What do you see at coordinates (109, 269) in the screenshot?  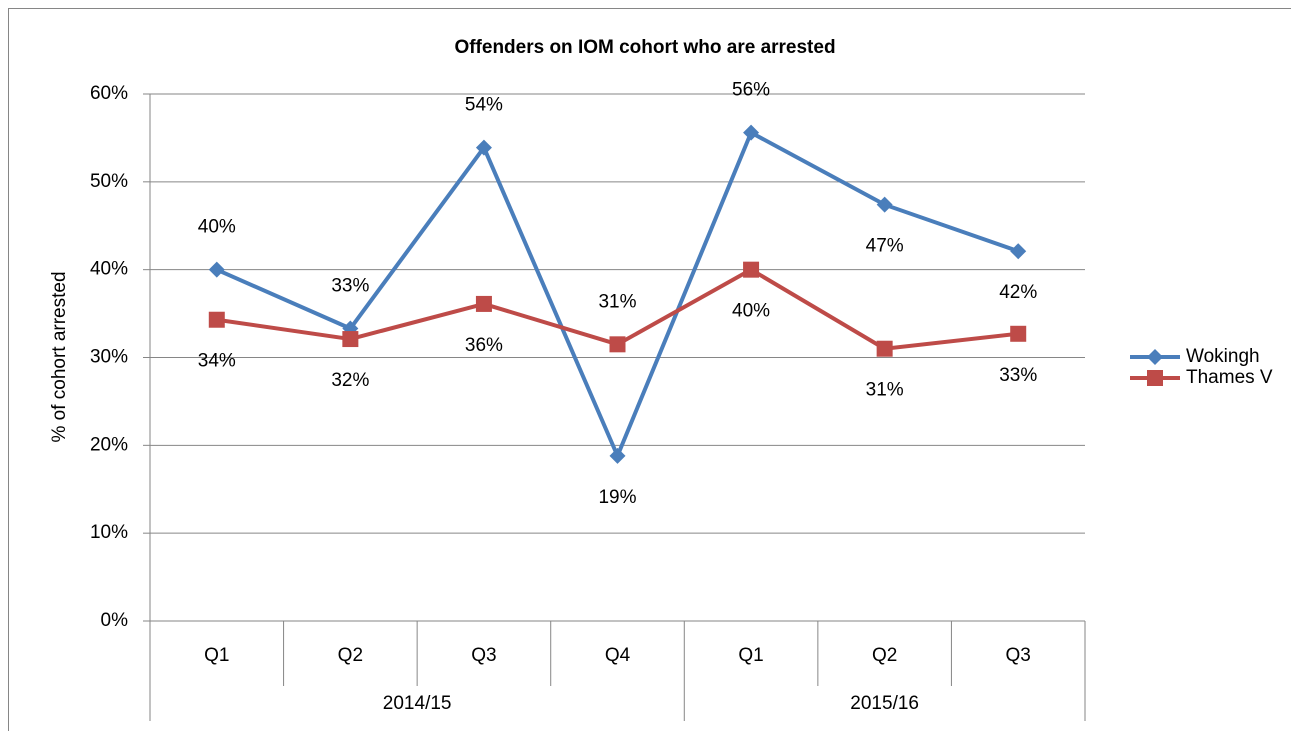 I see `y-tick-label: 40%` at bounding box center [109, 269].